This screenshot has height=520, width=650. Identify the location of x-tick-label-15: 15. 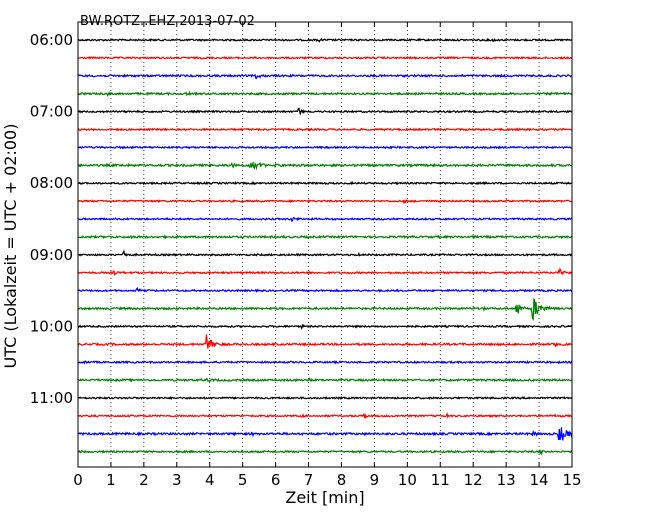
(571, 480).